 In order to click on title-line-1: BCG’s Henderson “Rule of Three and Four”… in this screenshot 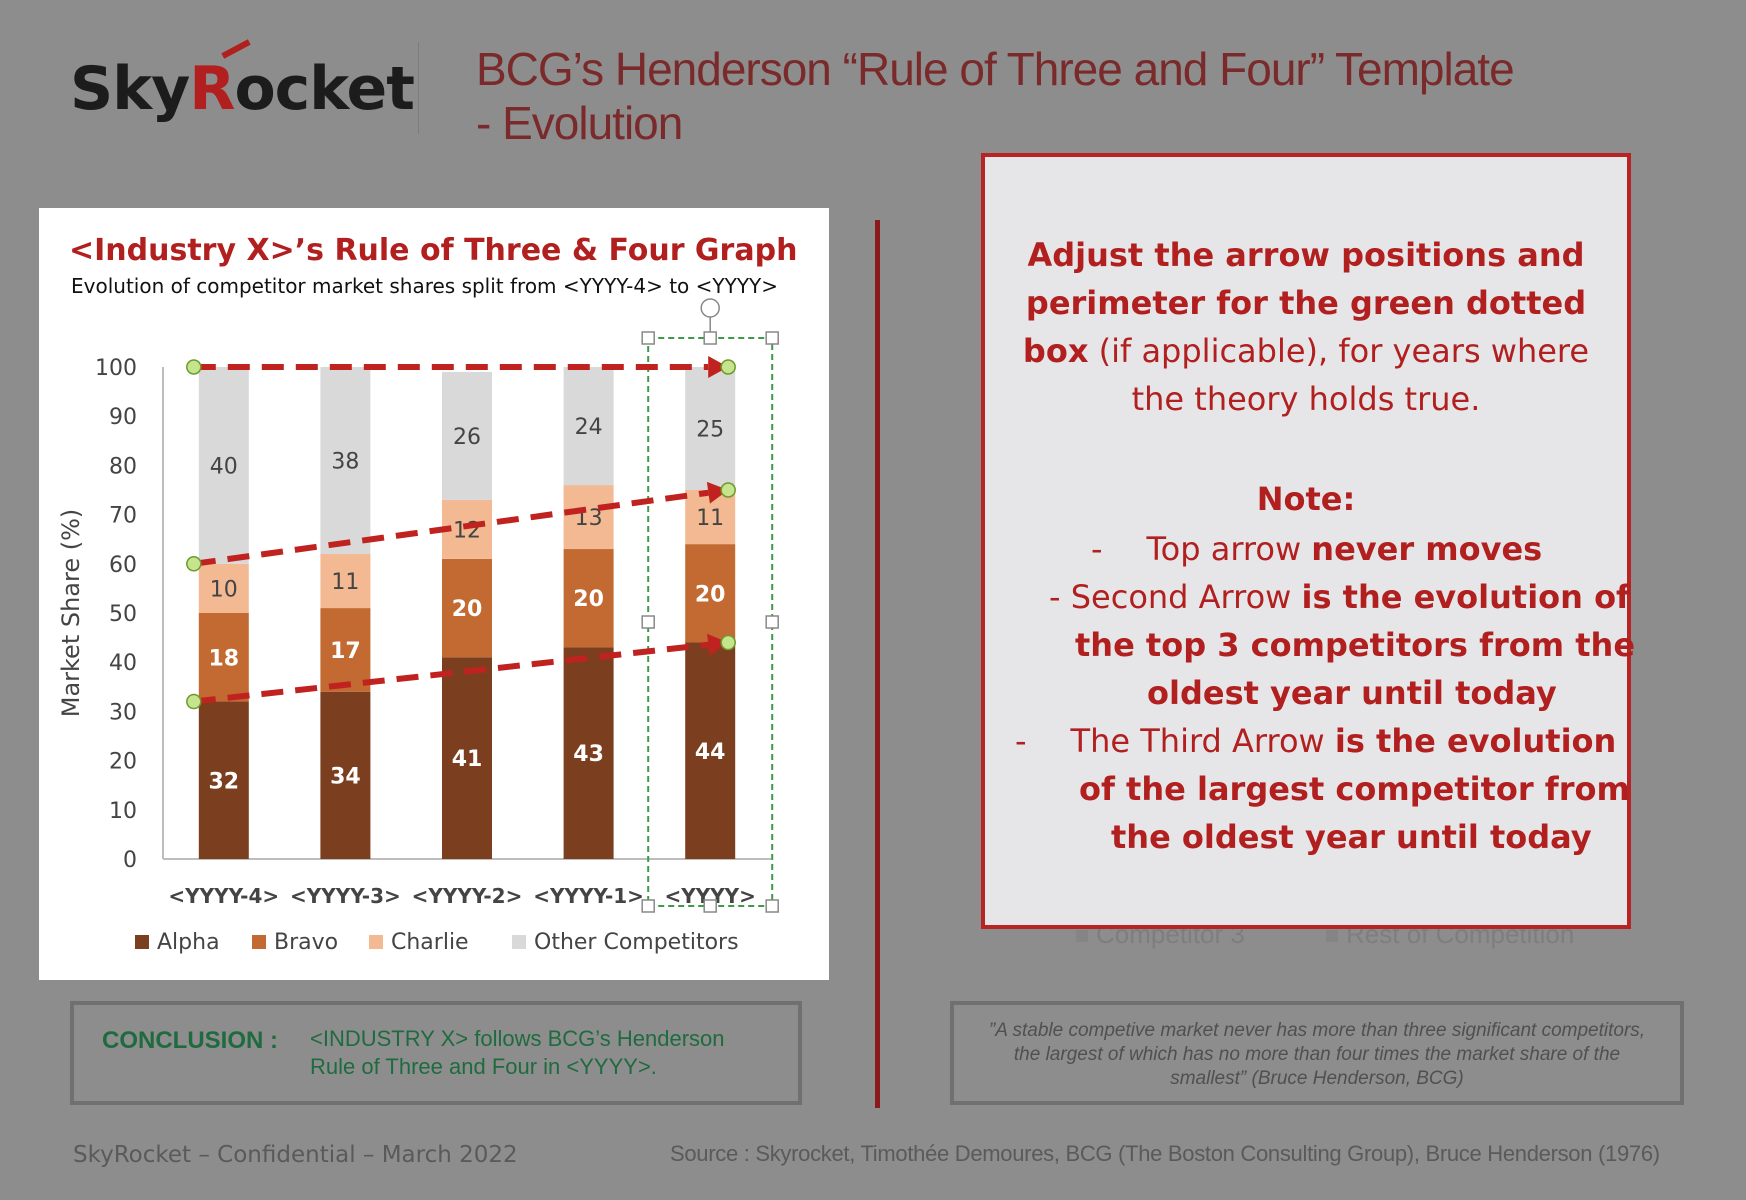, I will do `click(995, 69)`.